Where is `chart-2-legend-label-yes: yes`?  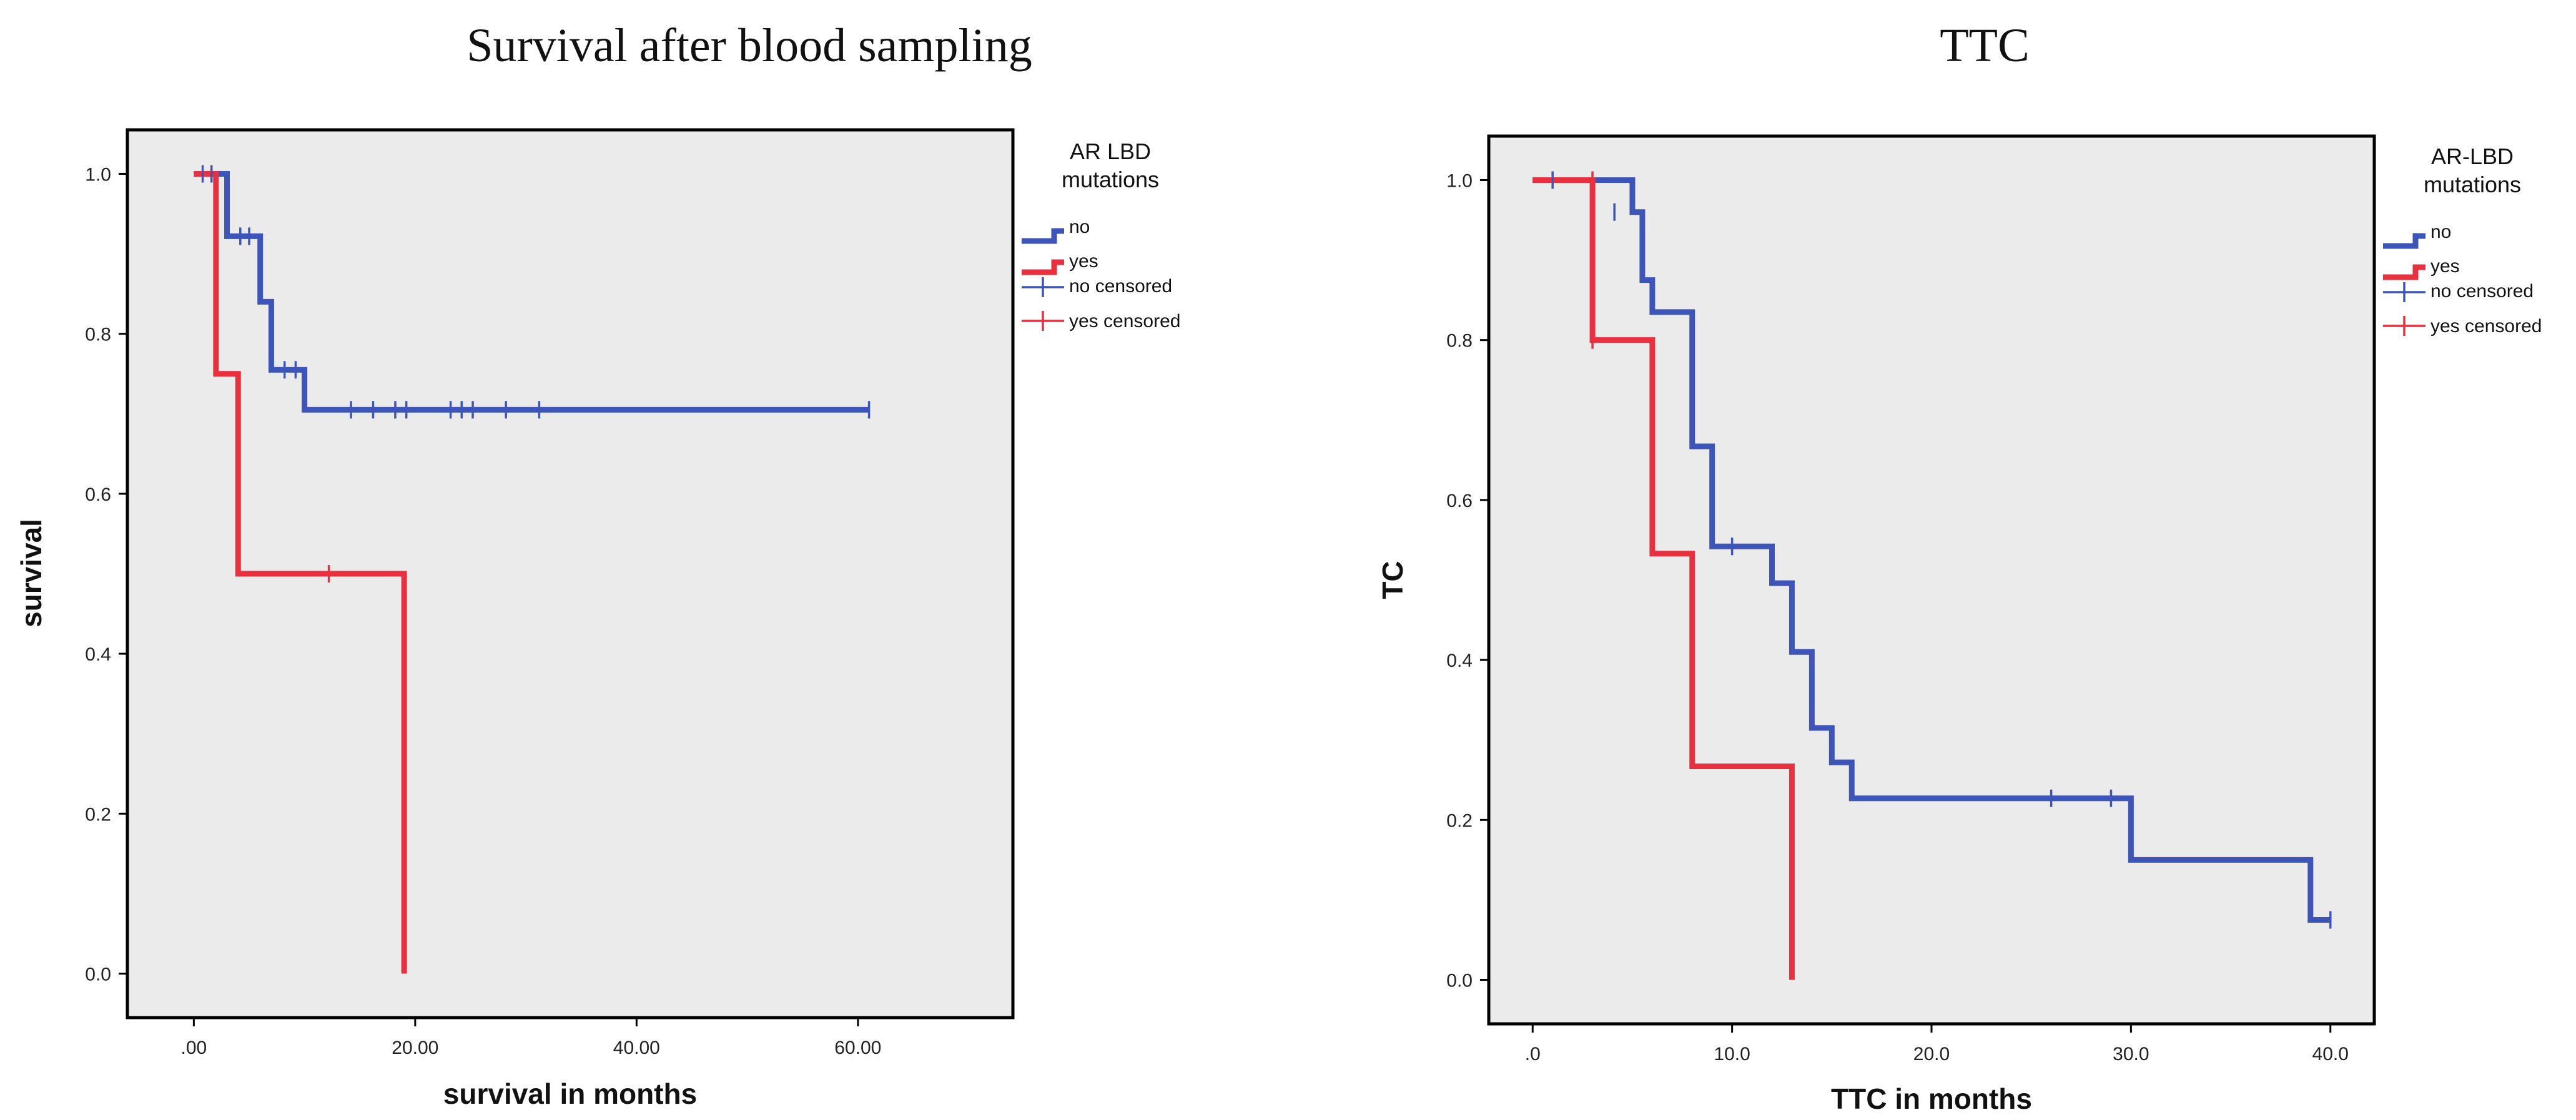
chart-2-legend-label-yes: yes is located at coordinates (2445, 266).